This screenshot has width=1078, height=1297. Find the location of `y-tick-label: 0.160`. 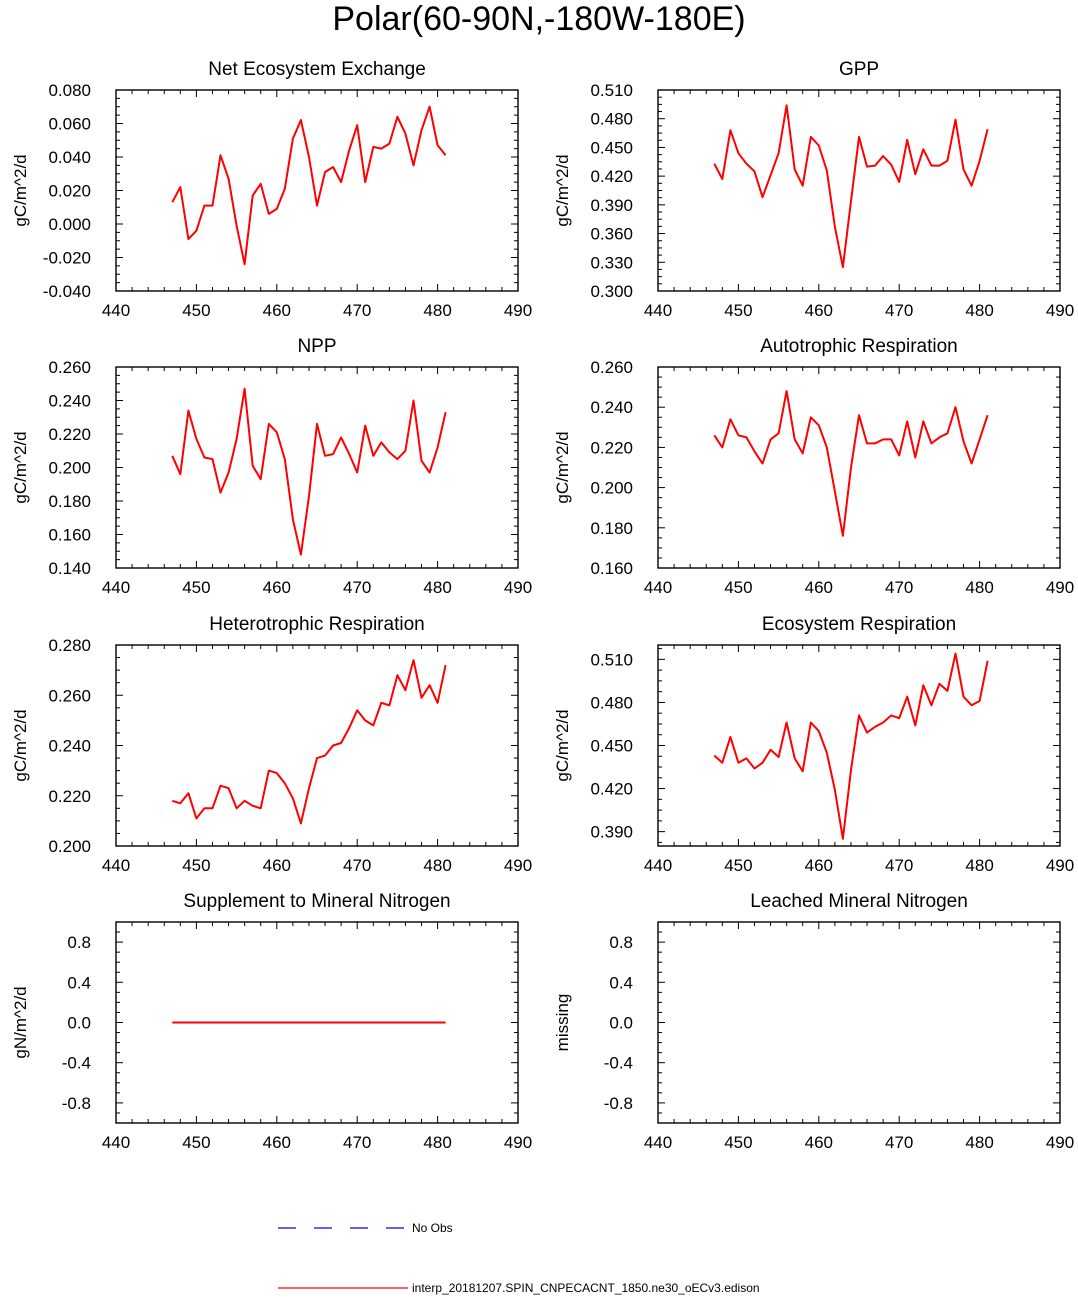

y-tick-label: 0.160 is located at coordinates (611, 568).